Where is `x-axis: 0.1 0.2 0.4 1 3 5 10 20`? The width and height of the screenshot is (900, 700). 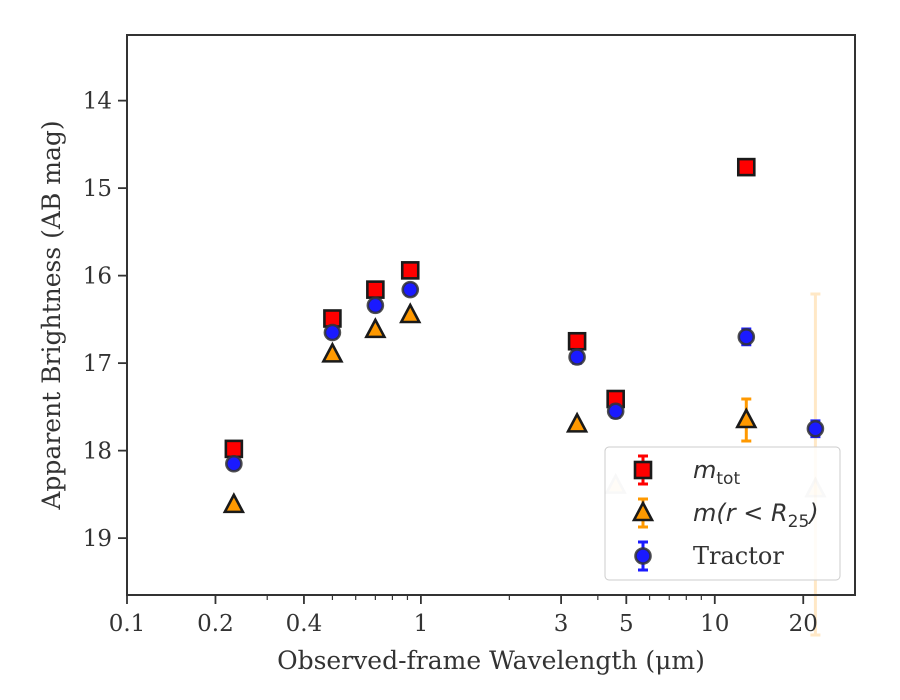
x-axis: 0.1 0.2 0.4 1 3 5 10 20 is located at coordinates (463, 616).